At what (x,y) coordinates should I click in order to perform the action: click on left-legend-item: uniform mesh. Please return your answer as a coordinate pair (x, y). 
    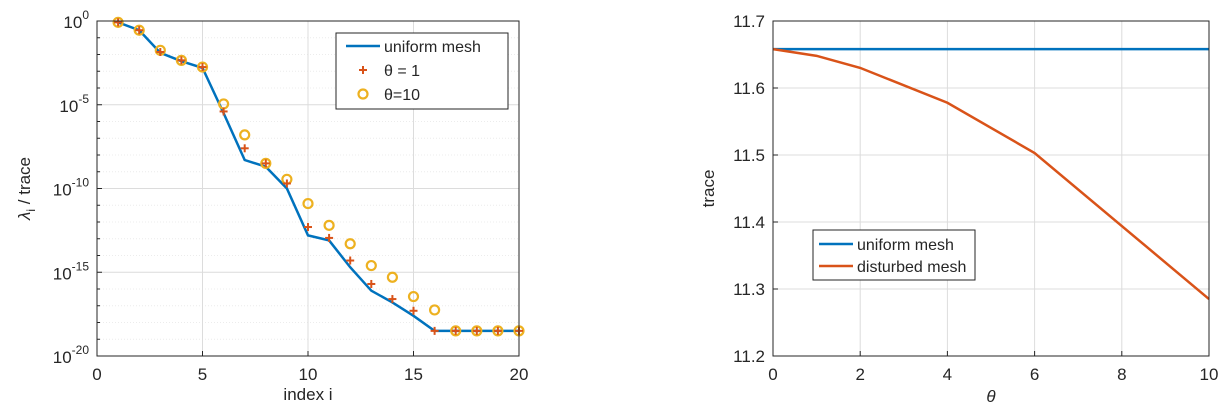
    Looking at the image, I should click on (413, 47).